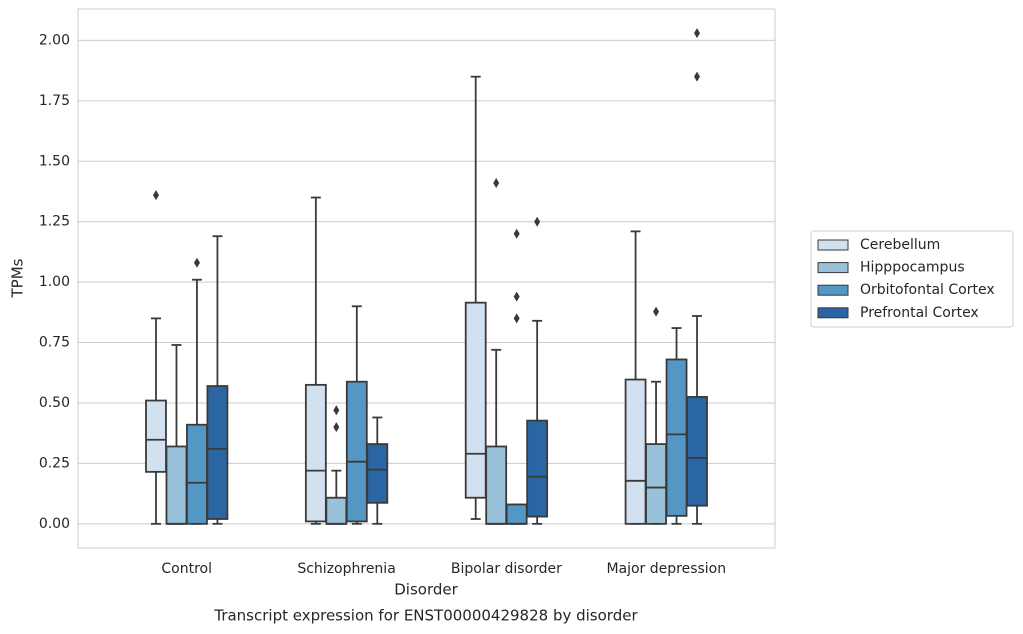  Describe the element at coordinates (54, 343) in the screenshot. I see `y-tick-label: 0.75` at that location.